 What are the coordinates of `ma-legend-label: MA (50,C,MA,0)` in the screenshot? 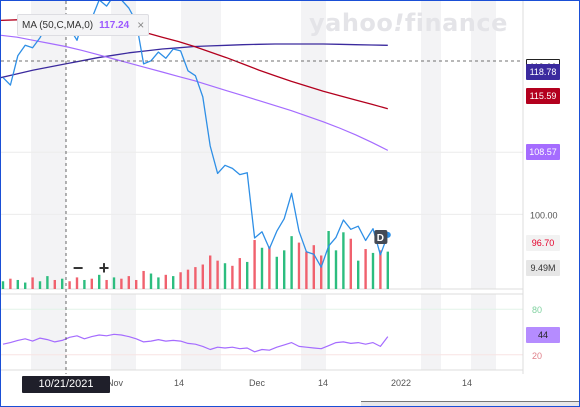 It's located at (58, 25).